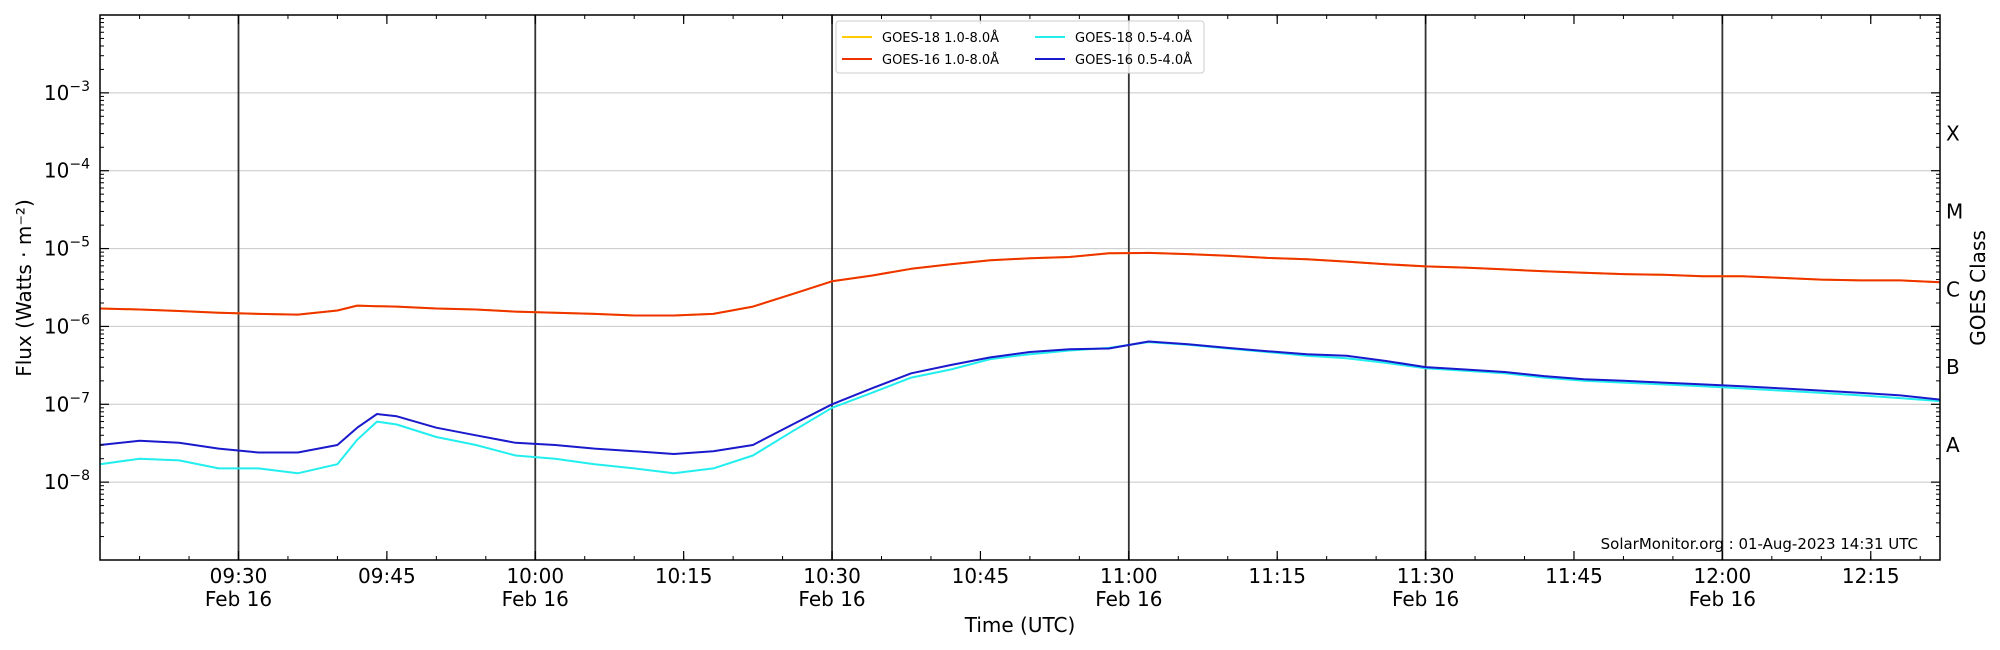 Image resolution: width=2000 pixels, height=650 pixels. I want to click on x-tick-label: 10:15, so click(684, 576).